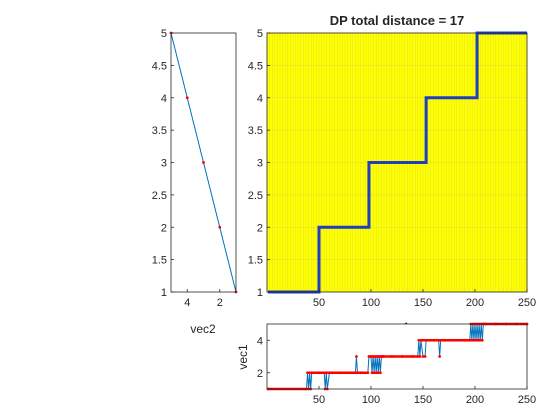 The width and height of the screenshot is (560, 420). What do you see at coordinates (159, 66) in the screenshot?
I see `left-y-tick-label: 4.5` at bounding box center [159, 66].